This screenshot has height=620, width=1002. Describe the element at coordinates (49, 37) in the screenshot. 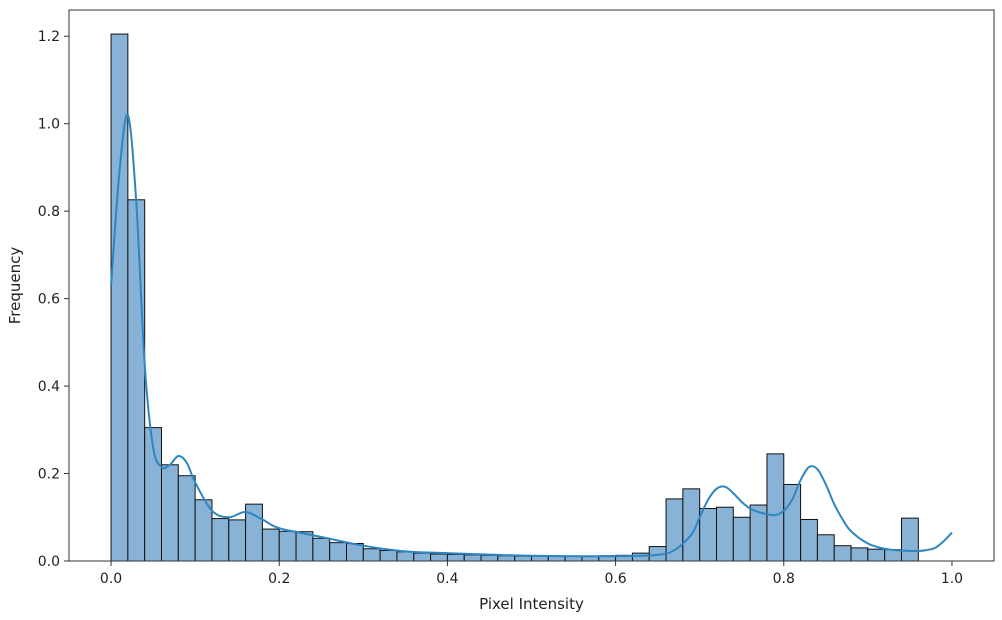

I see `y-tick-label: 1.2` at that location.